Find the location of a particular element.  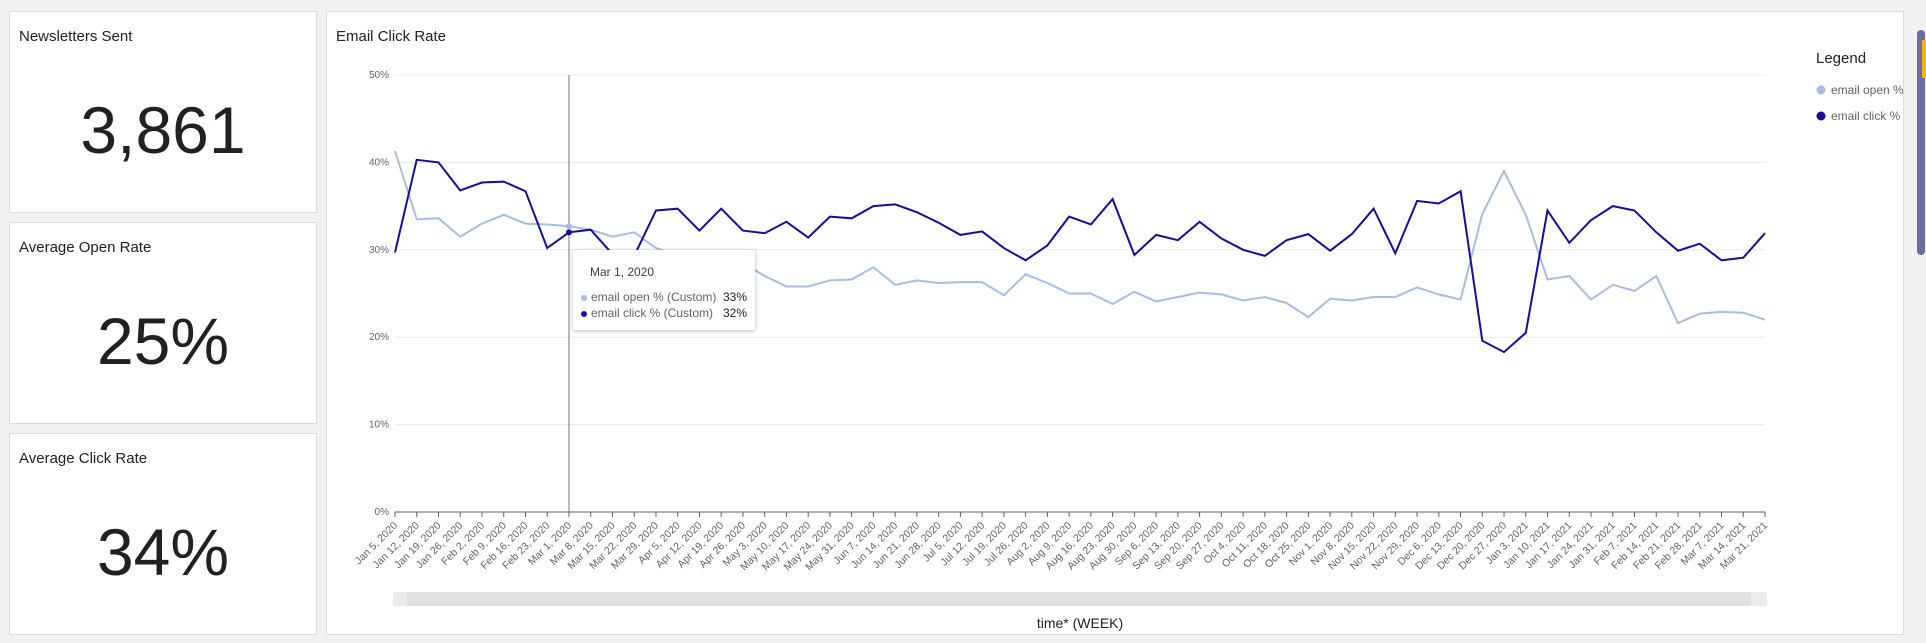

legend-item-label: email open % is located at coordinates (1867, 90).